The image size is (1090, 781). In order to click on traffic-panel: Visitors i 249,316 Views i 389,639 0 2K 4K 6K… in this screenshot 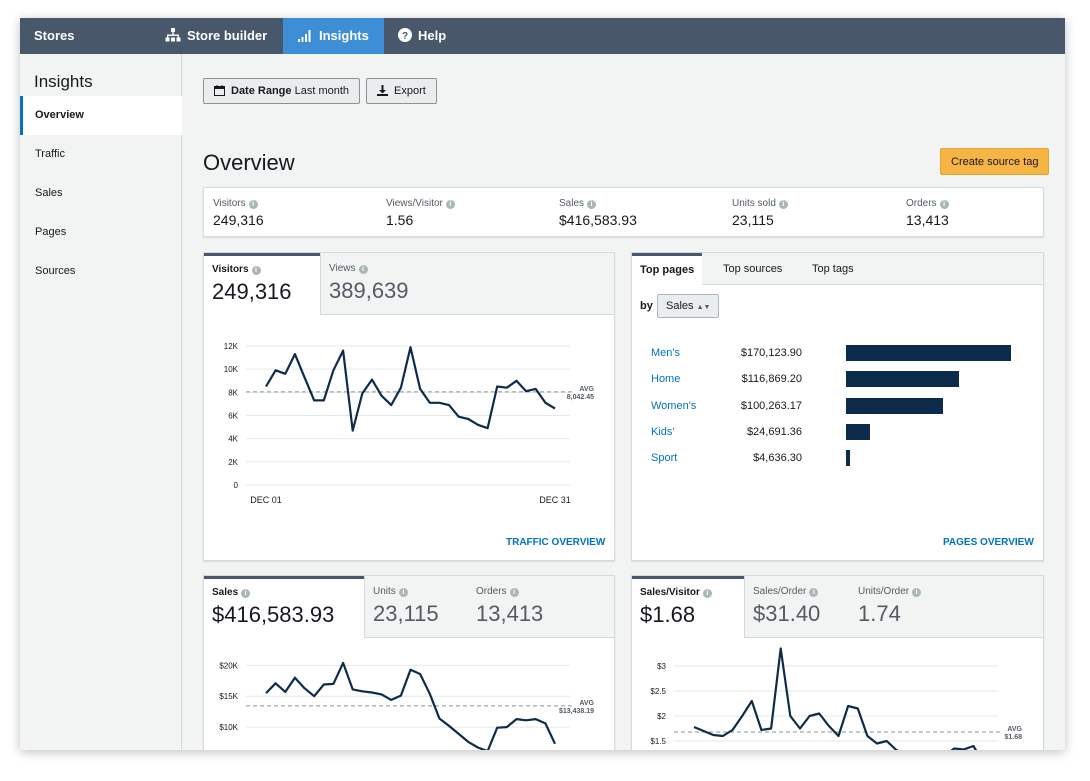, I will do `click(409, 406)`.